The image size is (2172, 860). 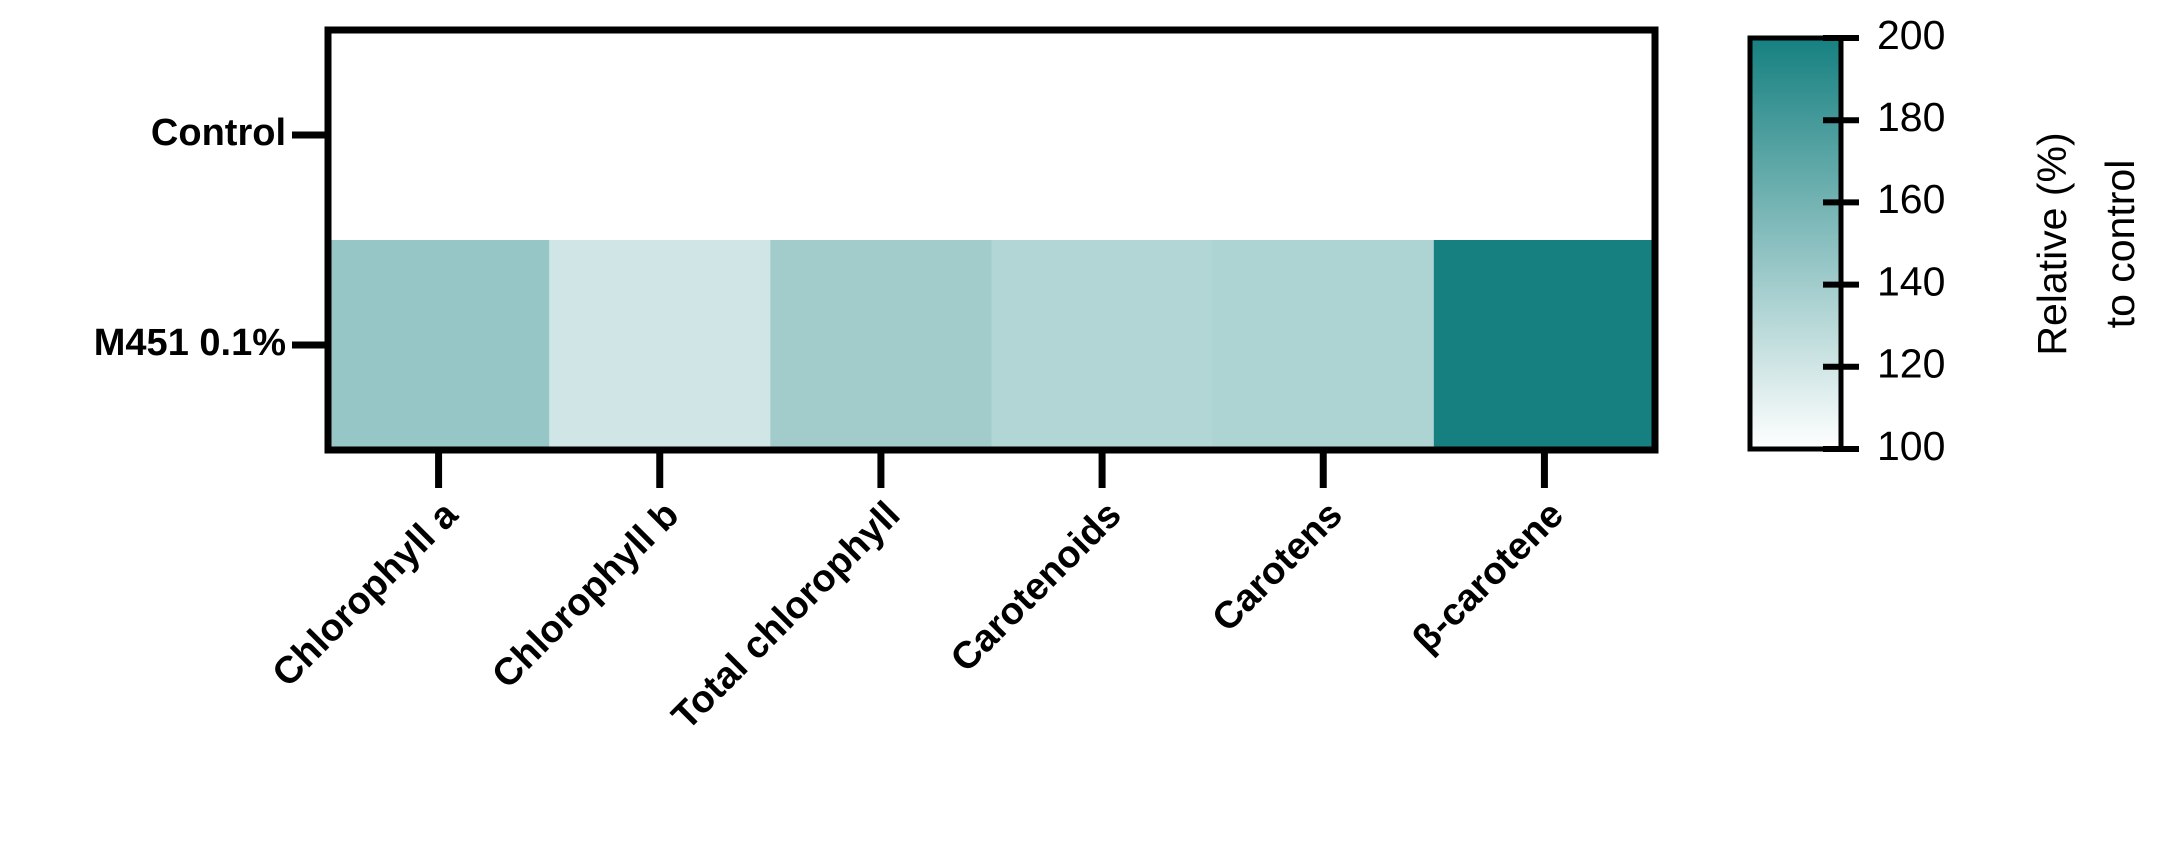 What do you see at coordinates (2120, 244) in the screenshot?
I see `colorbar-label: to control` at bounding box center [2120, 244].